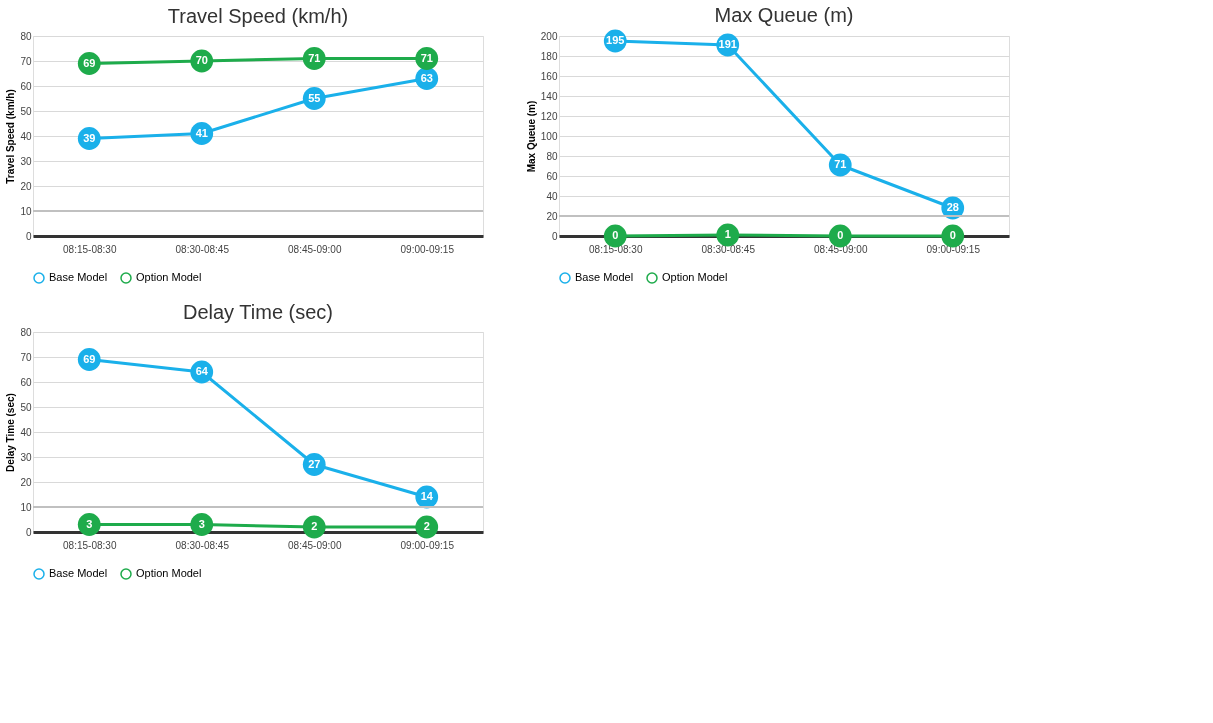  I want to click on y-axis-title: Delay Time (sec), so click(11, 432).